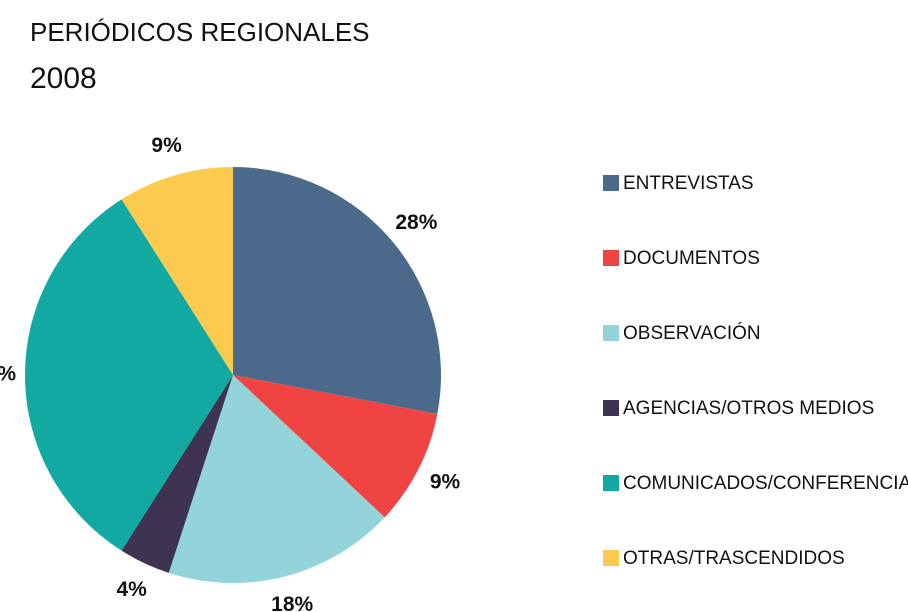 The height and width of the screenshot is (612, 908). What do you see at coordinates (8, 374) in the screenshot?
I see `data-label: 32%` at bounding box center [8, 374].